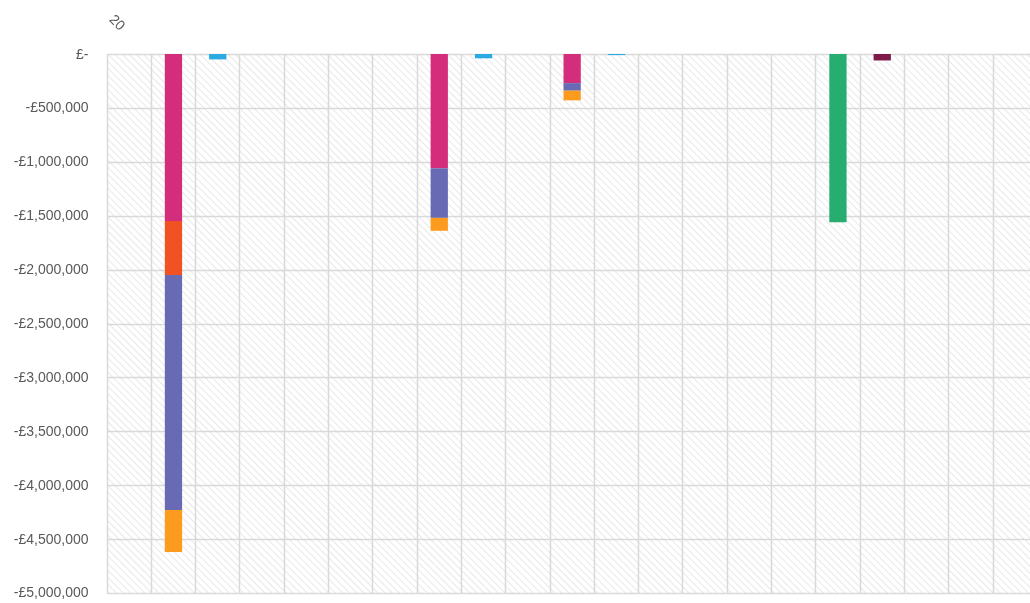 The image size is (1030, 603). I want to click on y-tick-label: -£1,000,000, so click(51, 161).